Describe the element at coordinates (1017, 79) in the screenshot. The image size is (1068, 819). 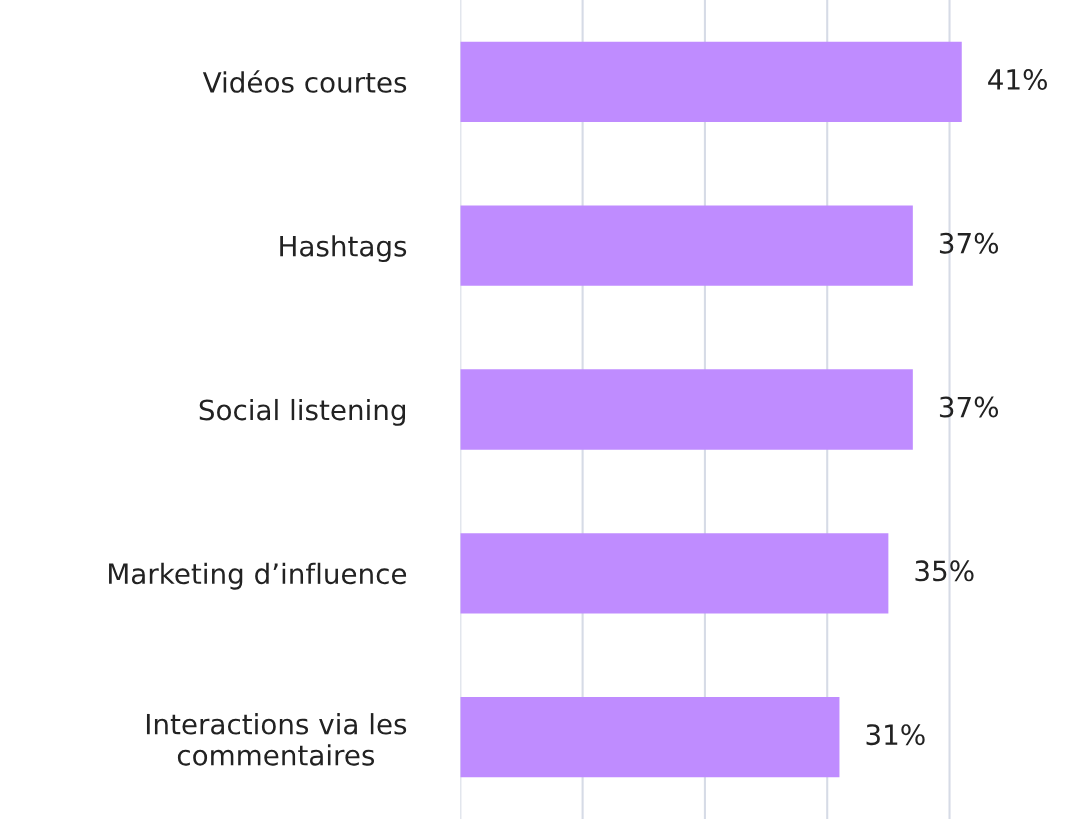
I see `data-label: 41%` at that location.